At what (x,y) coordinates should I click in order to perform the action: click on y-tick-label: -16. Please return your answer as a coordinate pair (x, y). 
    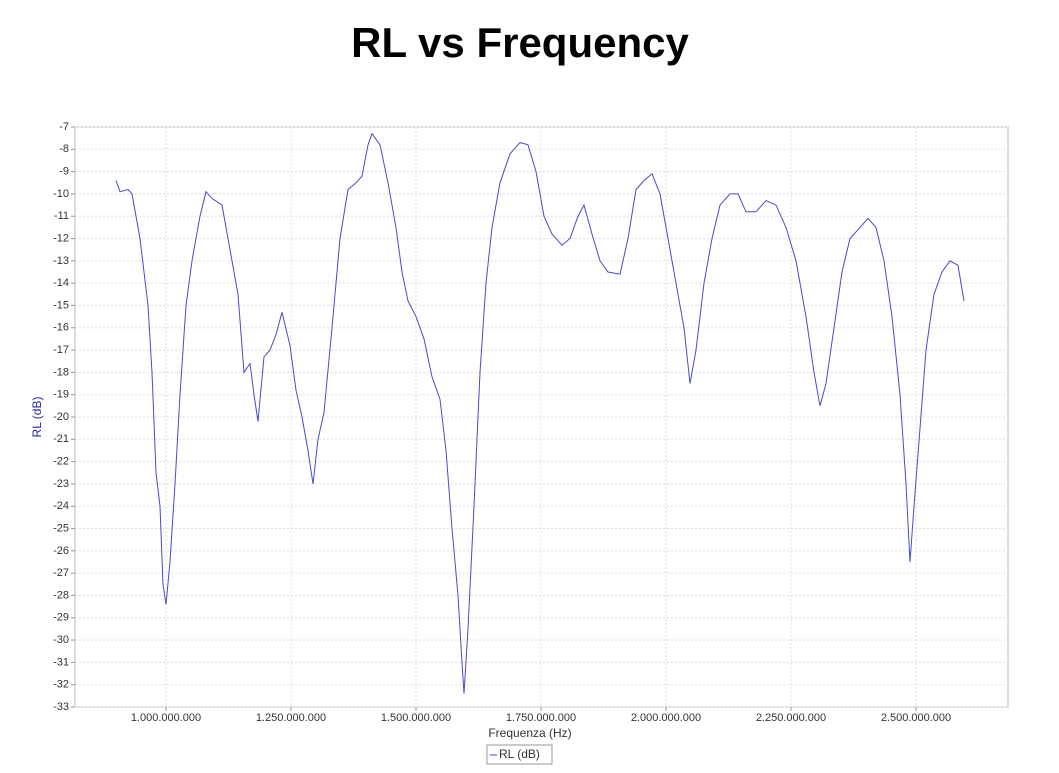
    Looking at the image, I should click on (61, 328).